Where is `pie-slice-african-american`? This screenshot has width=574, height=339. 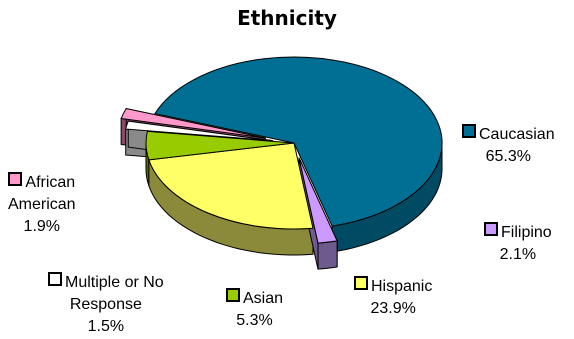
pie-slice-african-american is located at coordinates (193, 123).